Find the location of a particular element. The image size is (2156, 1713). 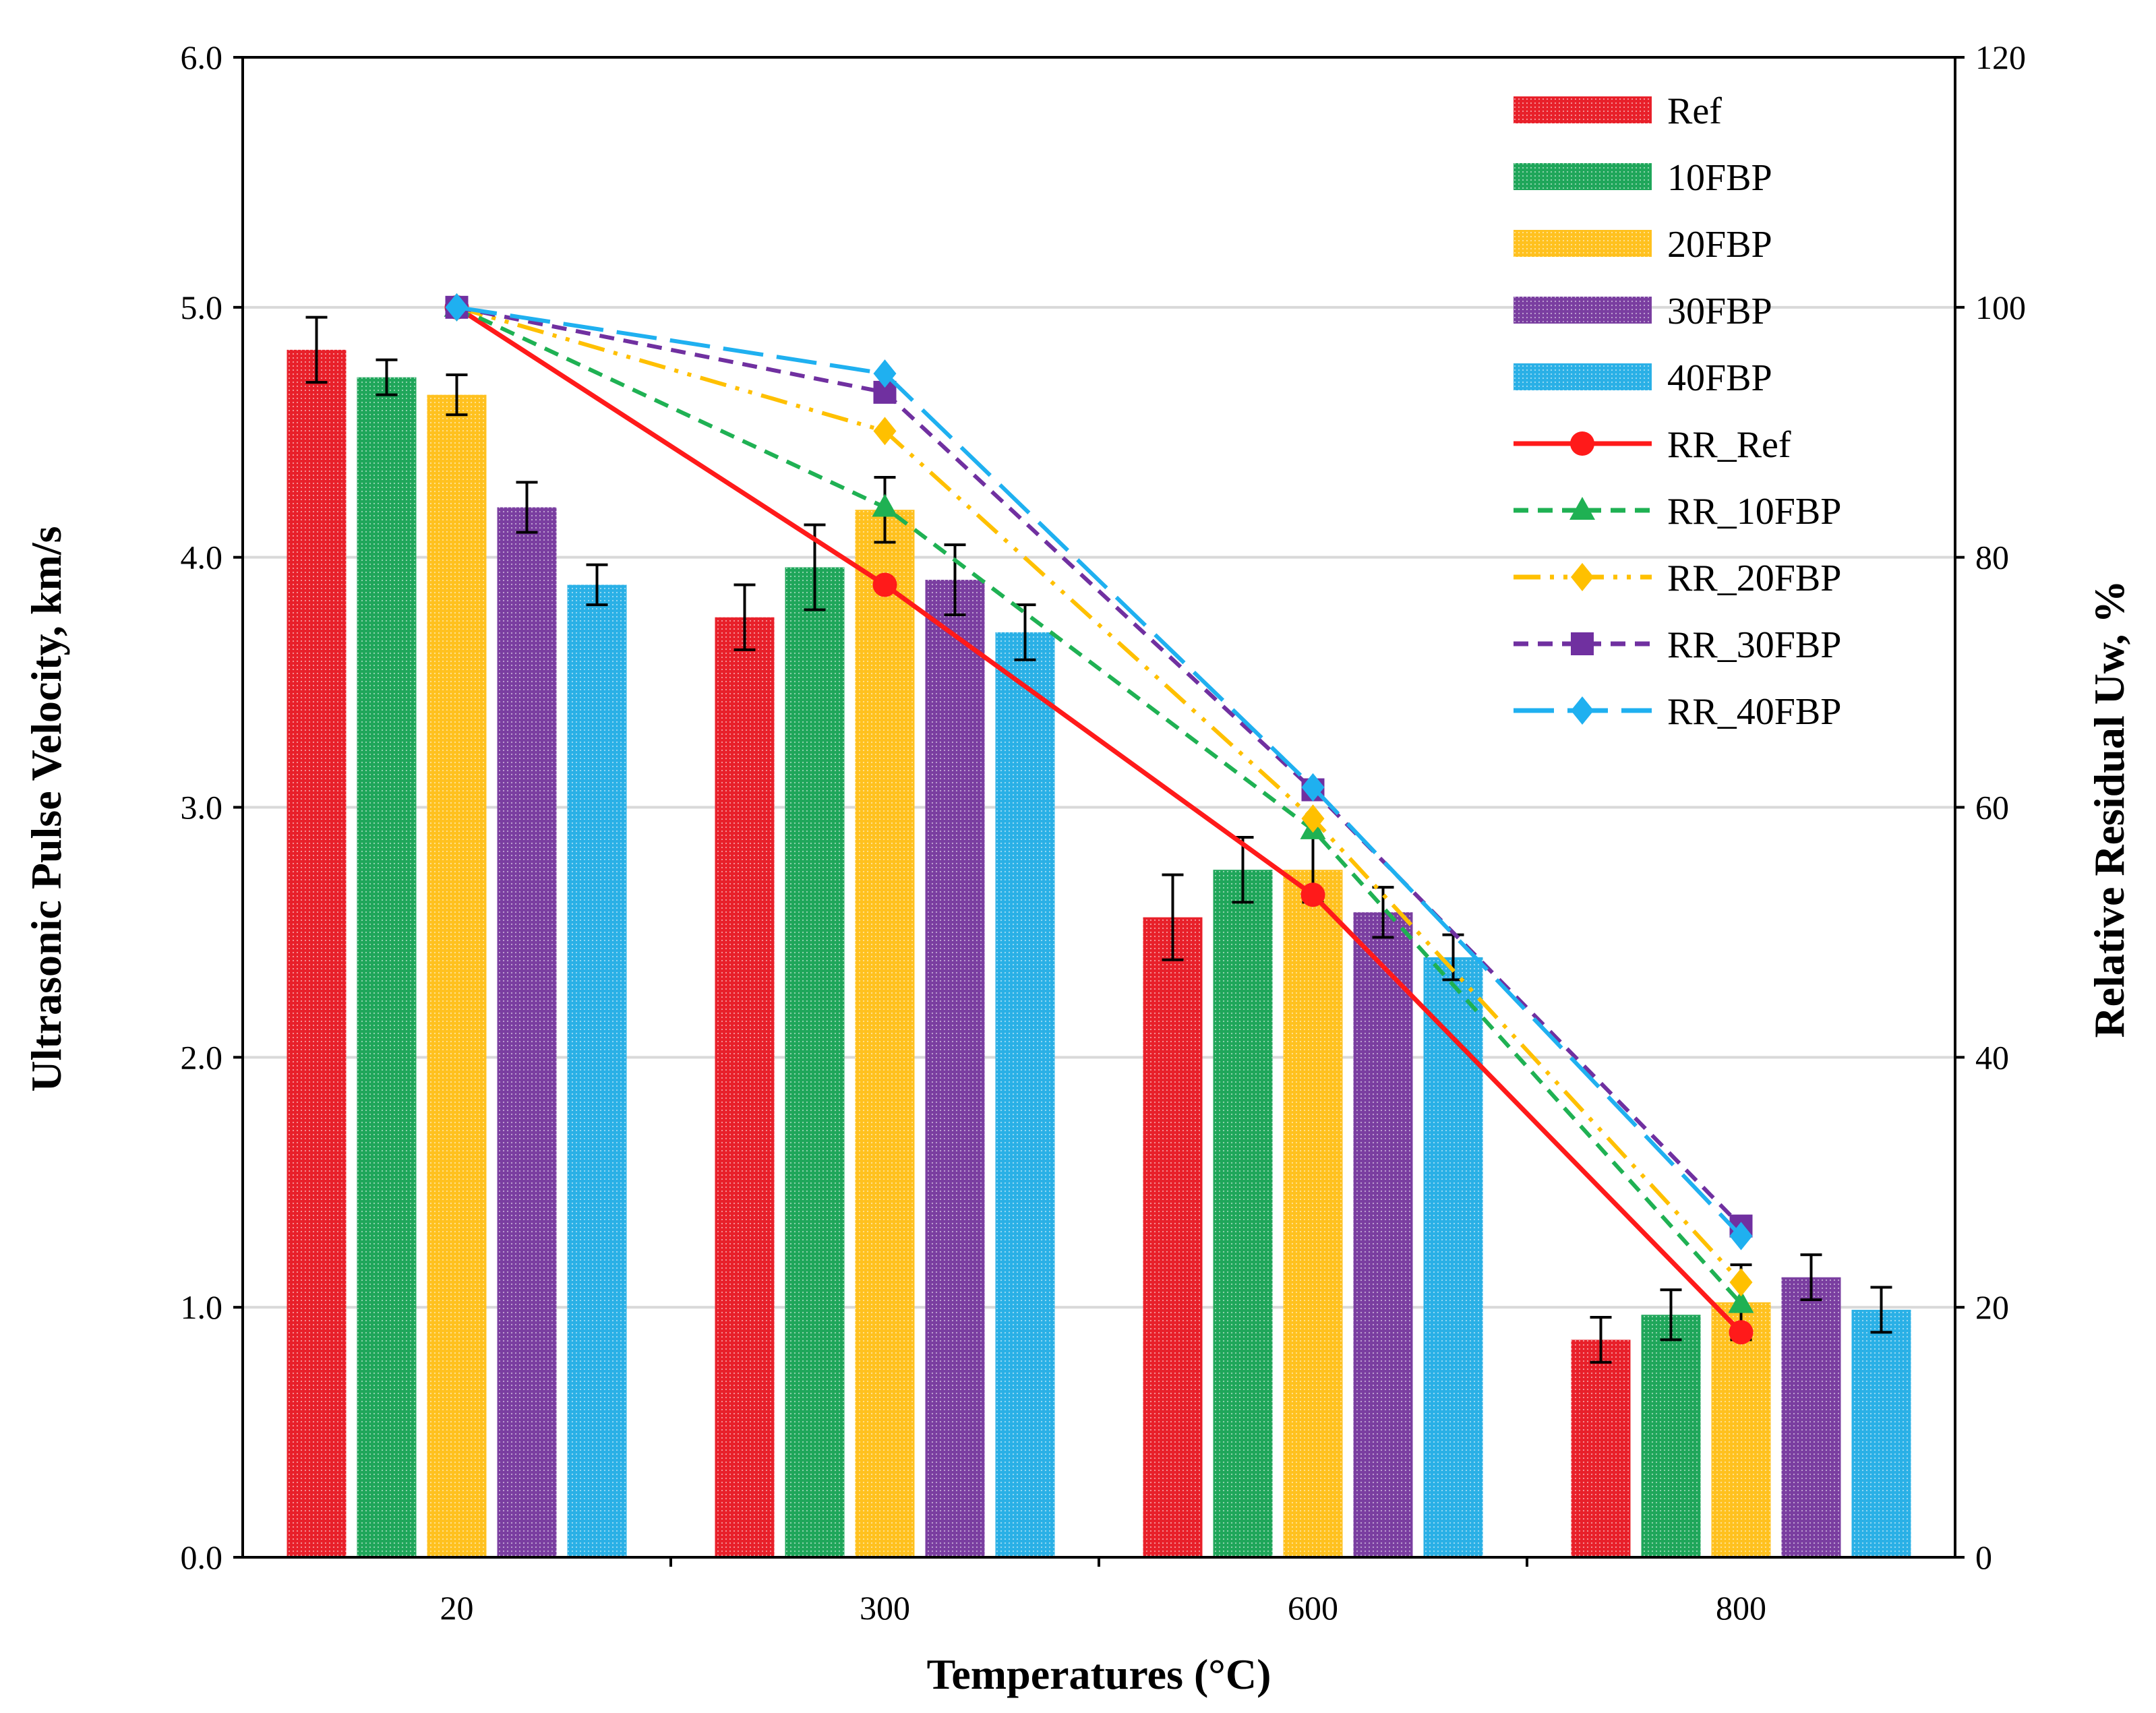

x-tick-label: 20 is located at coordinates (457, 1608).